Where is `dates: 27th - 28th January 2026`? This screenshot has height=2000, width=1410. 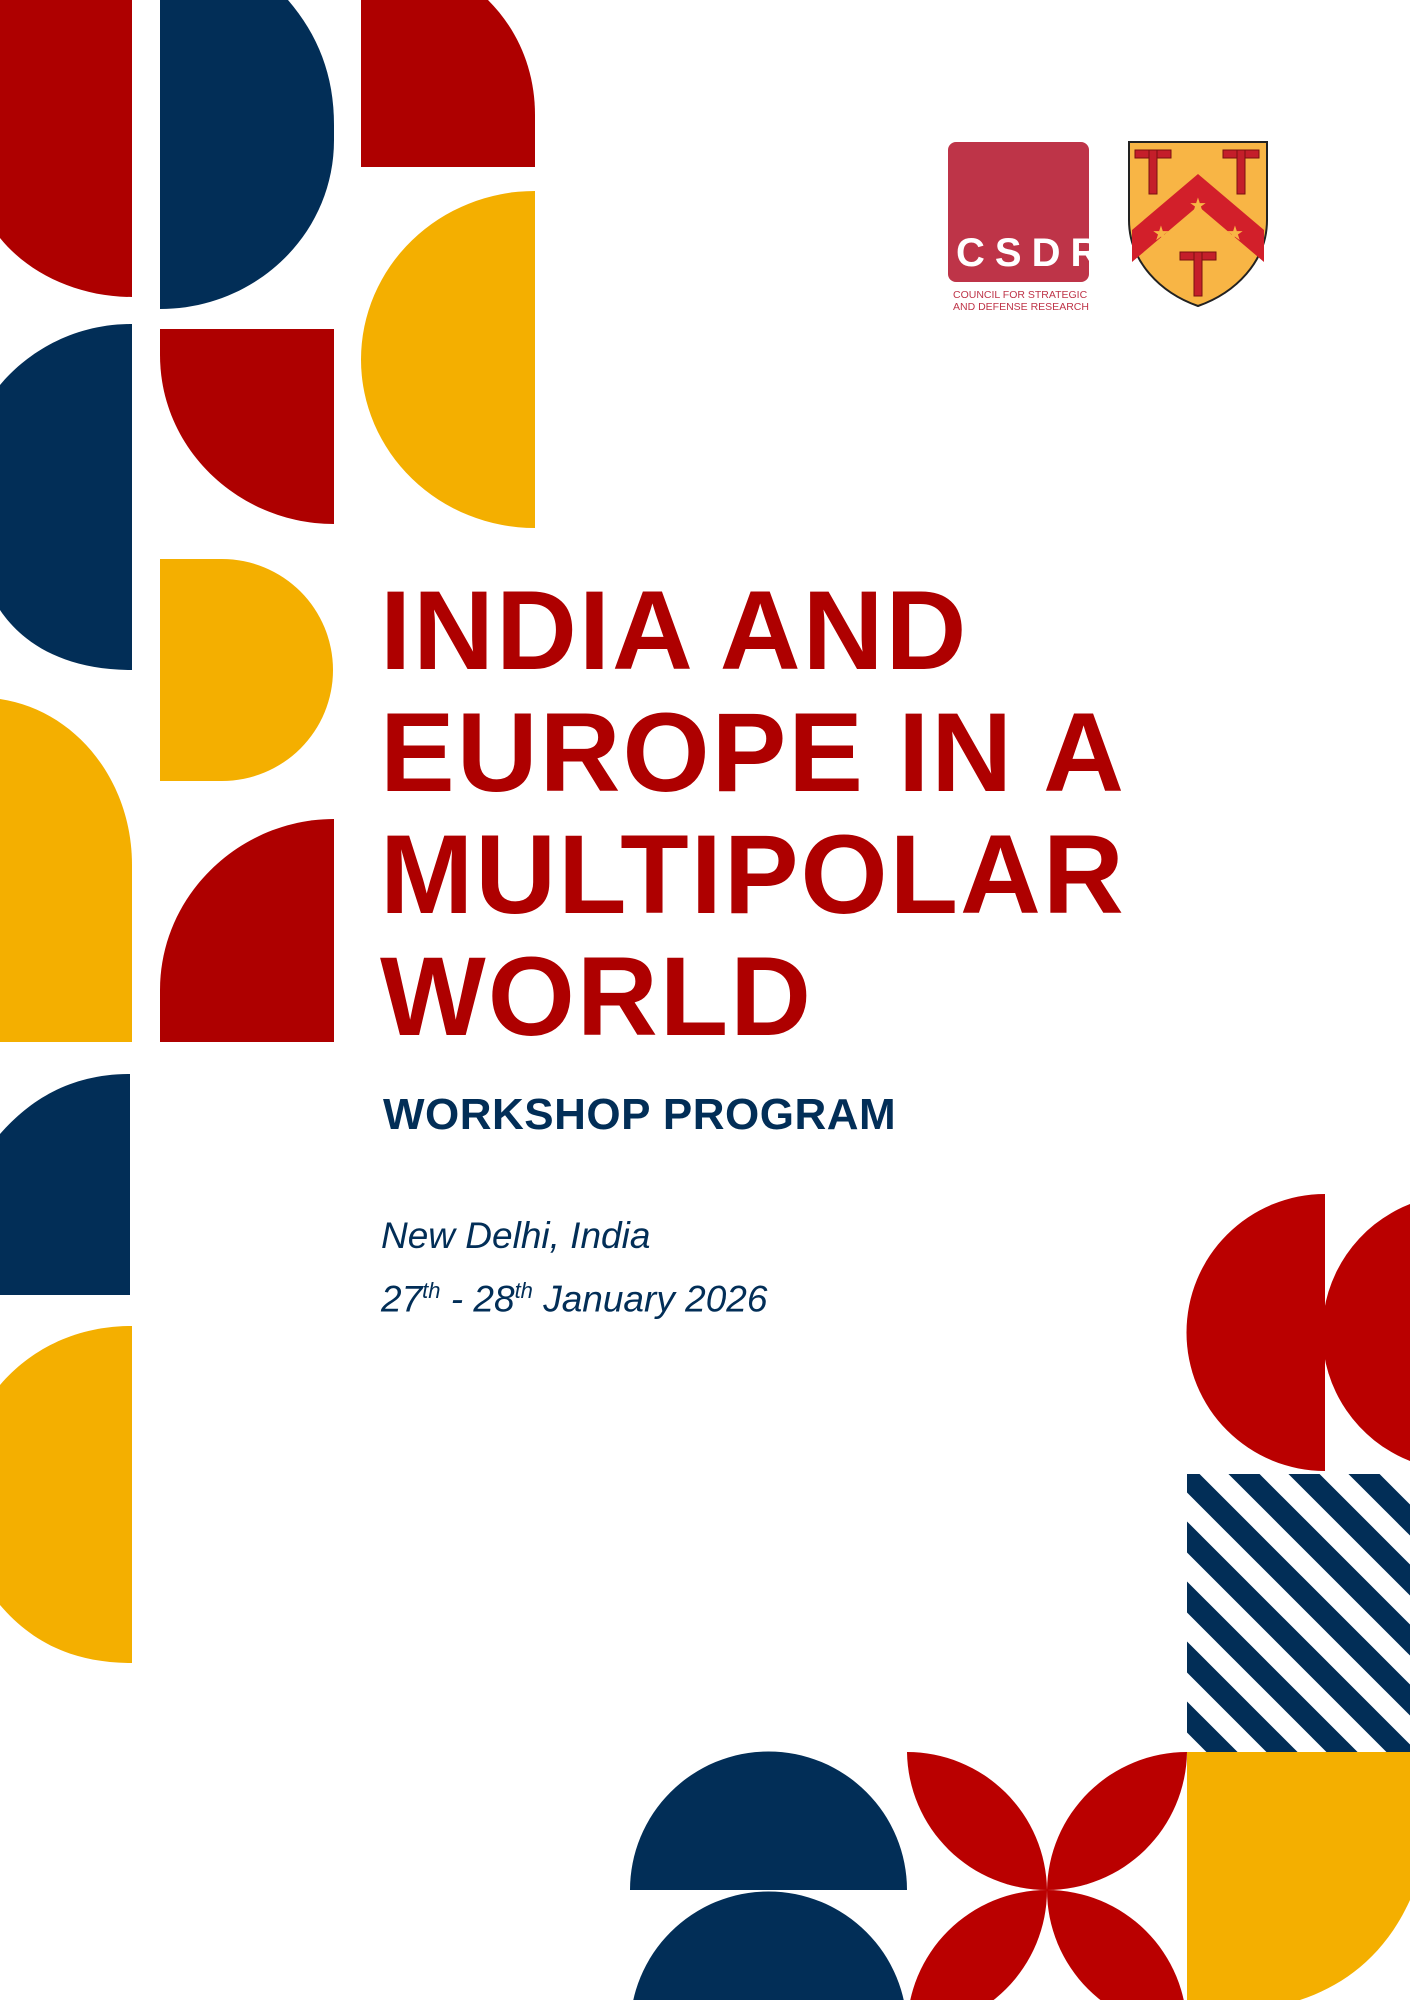 dates: 27th - 28th January 2026 is located at coordinates (574, 1294).